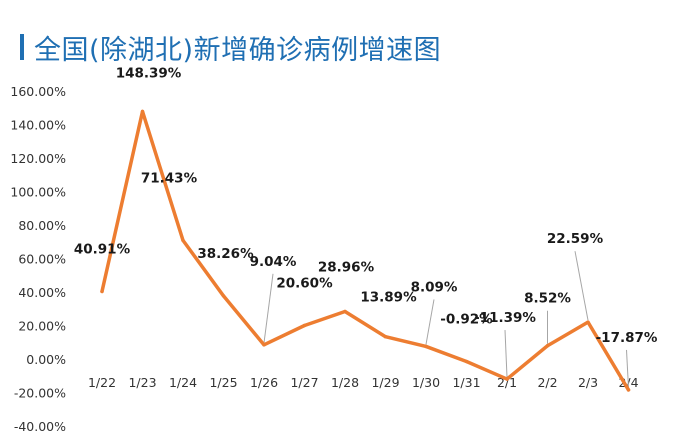 Image resolution: width=700 pixels, height=446 pixels. What do you see at coordinates (183, 382) in the screenshot?
I see `x-tick-label: 1/24` at bounding box center [183, 382].